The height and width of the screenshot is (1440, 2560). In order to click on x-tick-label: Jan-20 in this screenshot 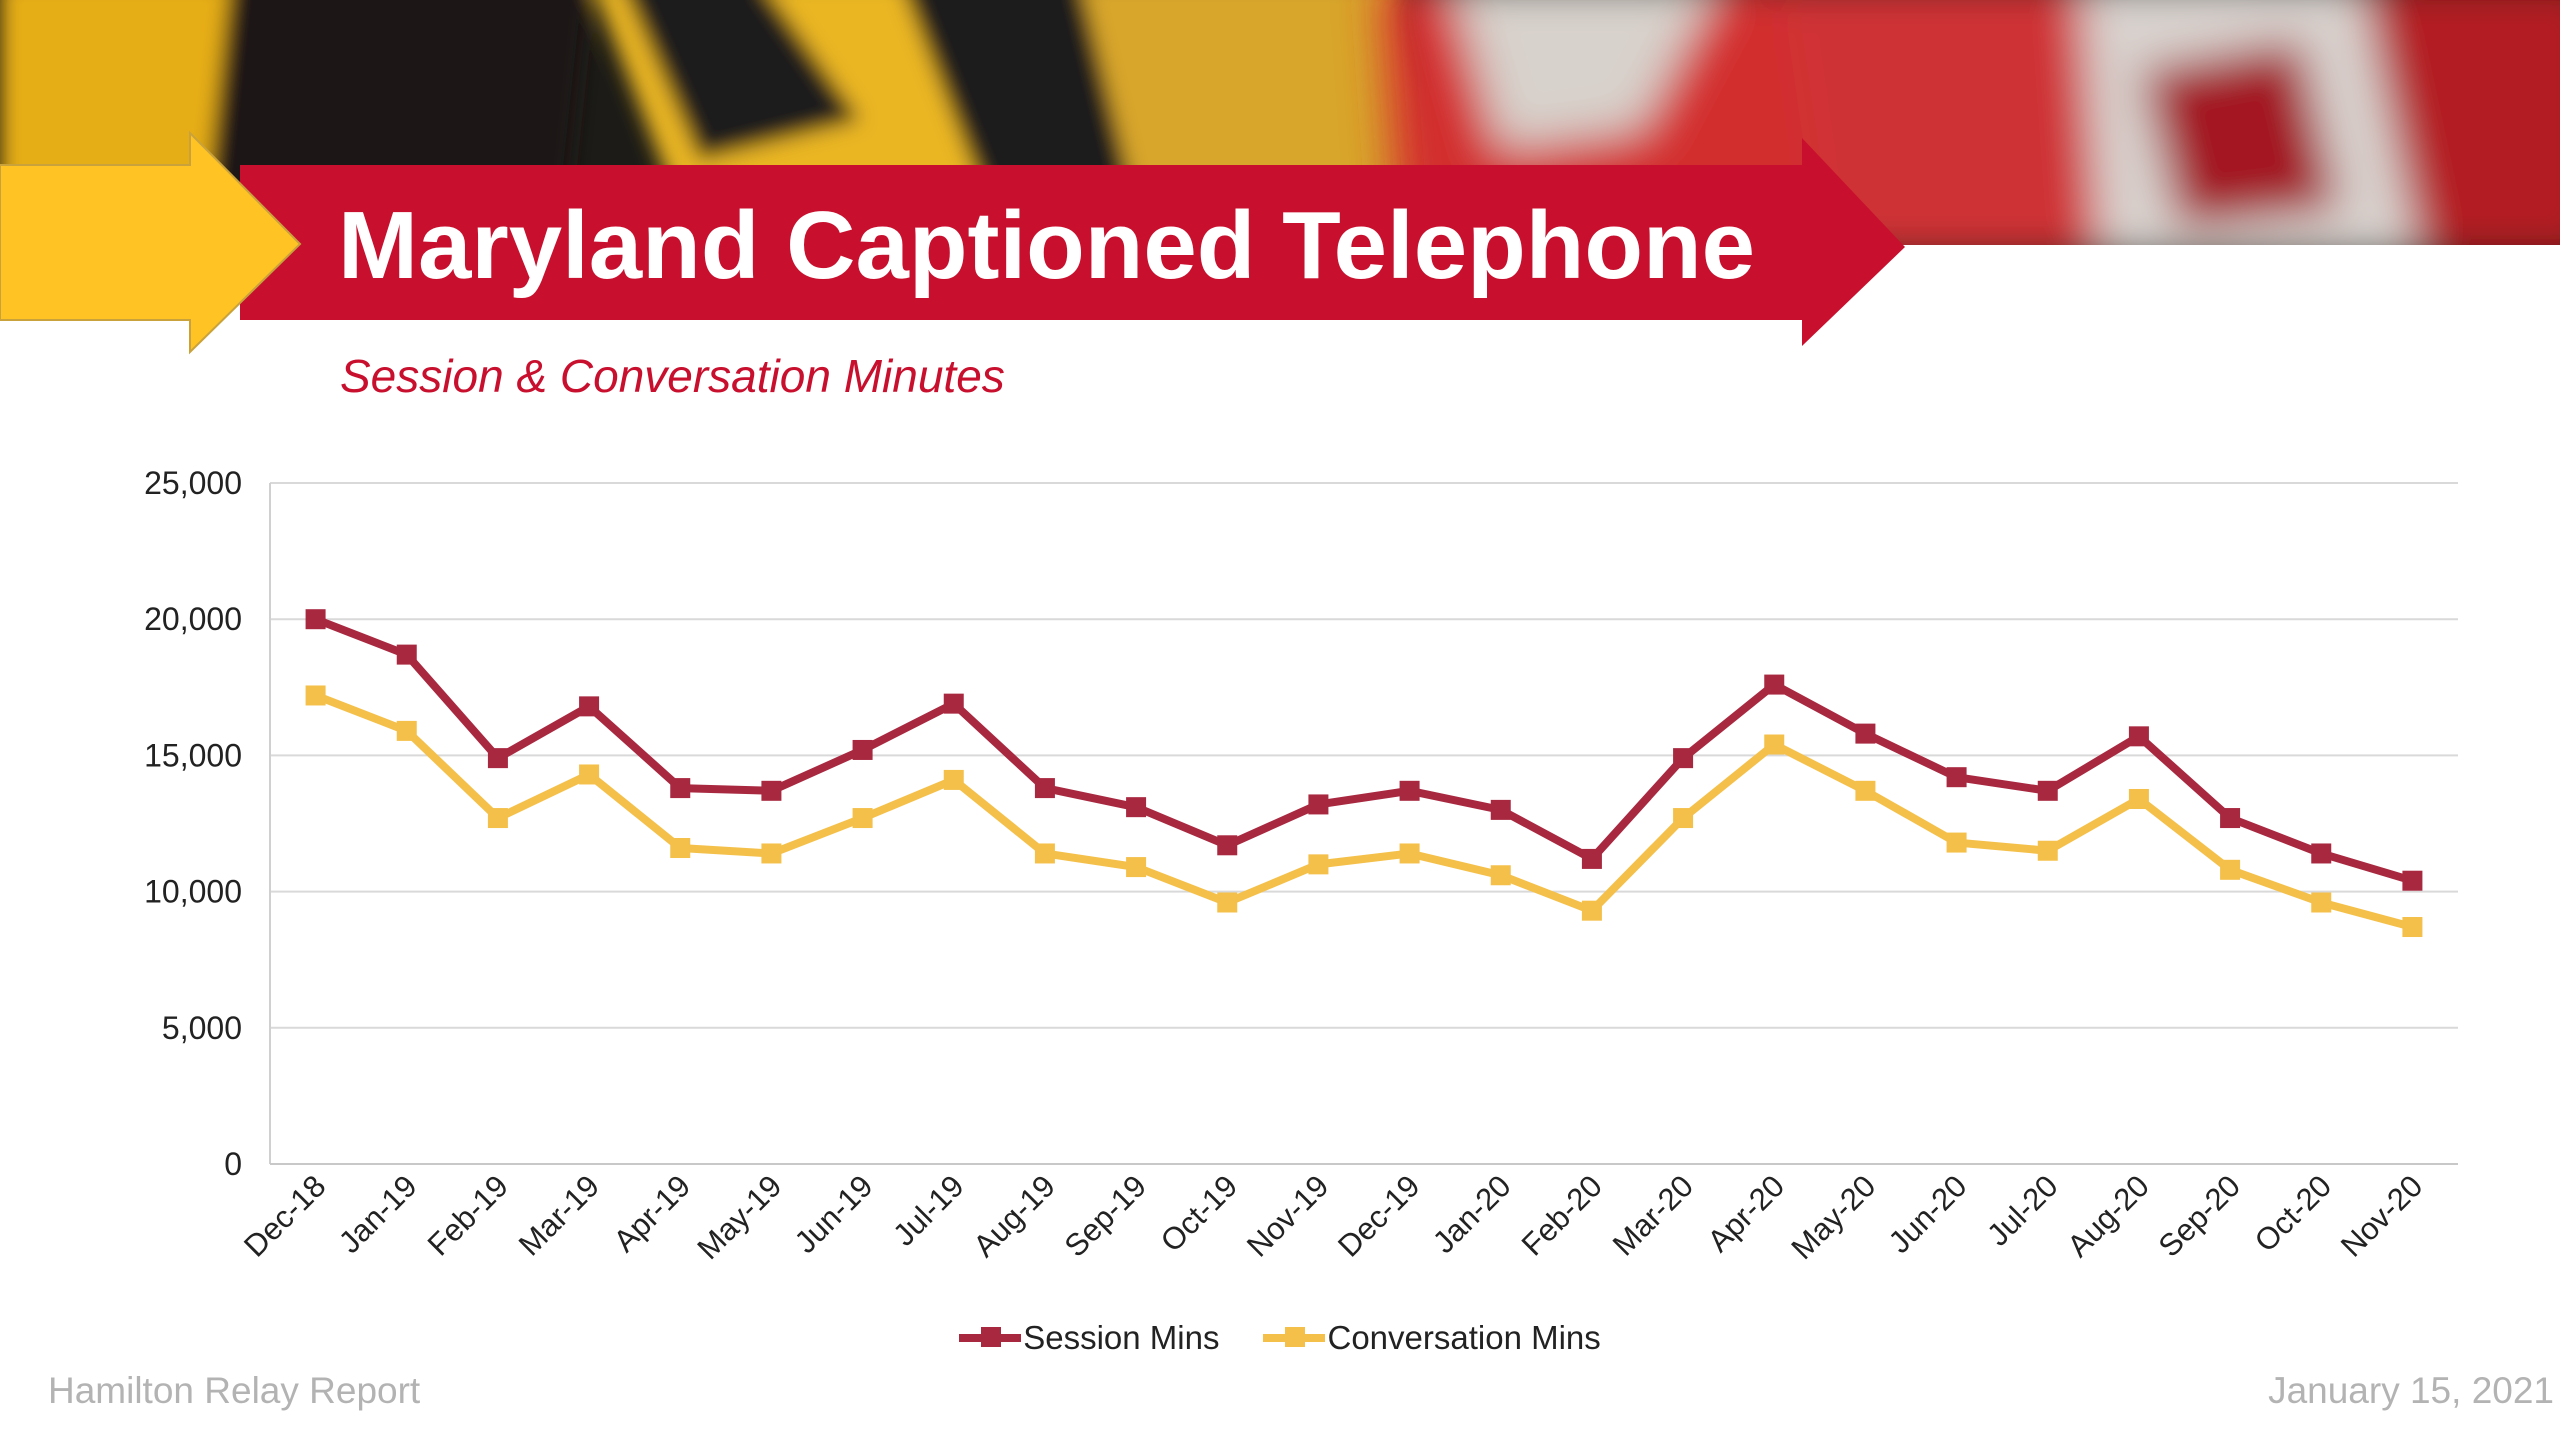, I will do `click(1472, 1214)`.